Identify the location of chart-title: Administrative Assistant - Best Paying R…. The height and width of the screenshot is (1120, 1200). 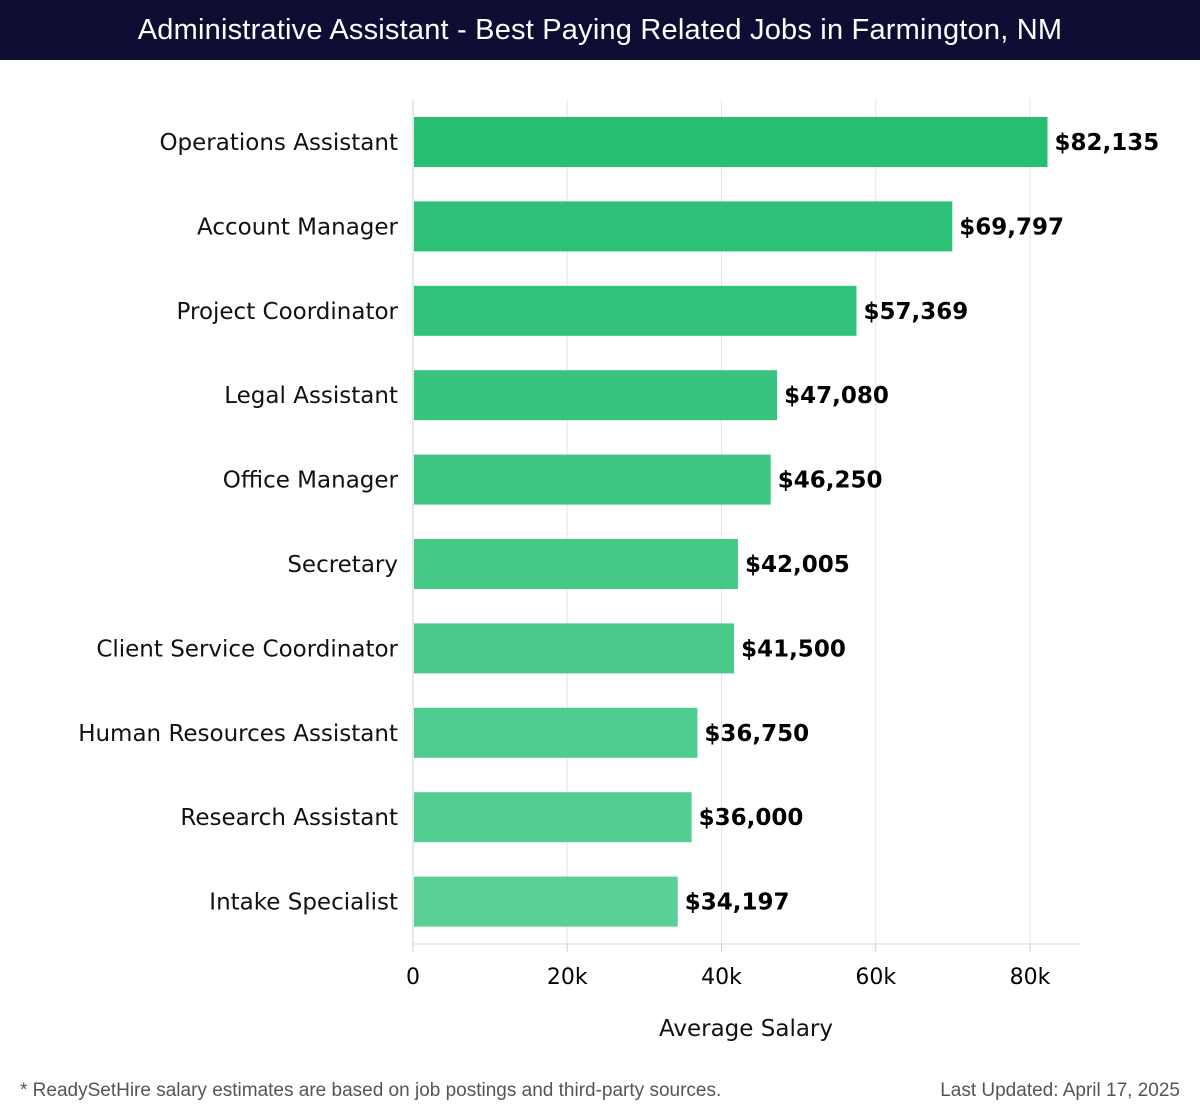
(600, 29).